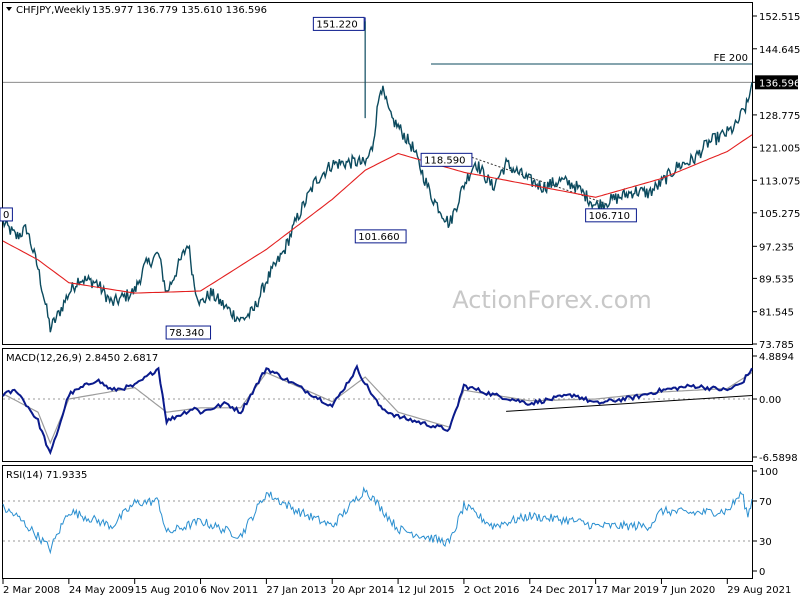 This screenshot has height=600, width=800. I want to click on level-label: 118.590, so click(444, 160).